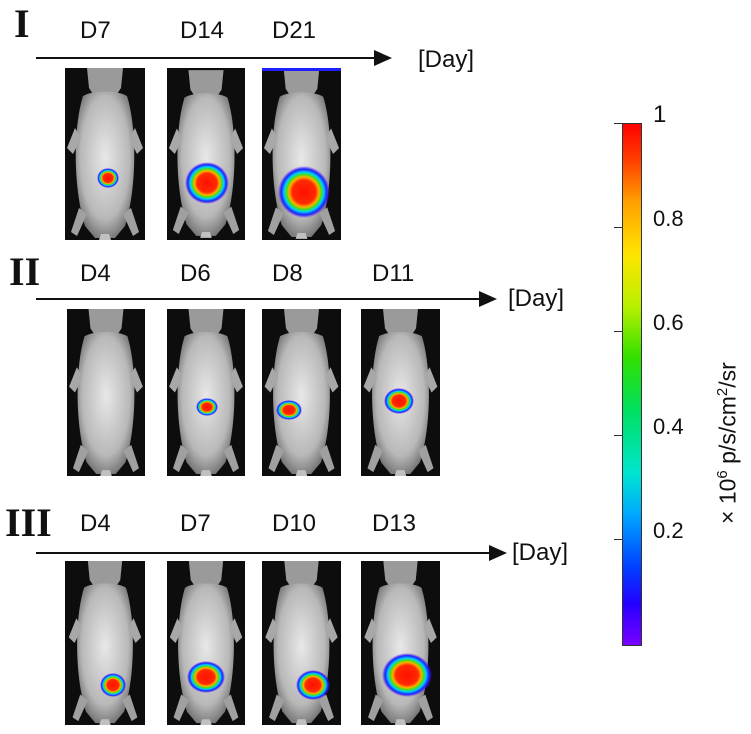  What do you see at coordinates (206, 643) in the screenshot?
I see `mouse-image-row3-day2` at bounding box center [206, 643].